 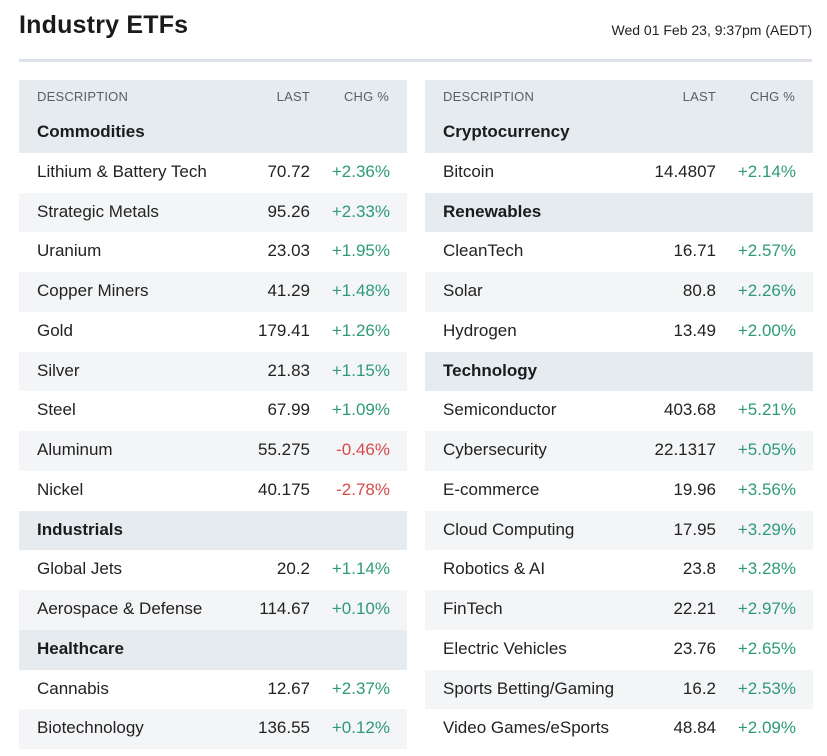 I want to click on table-row: E-commerce 19.96 +3.56%, so click(x=619, y=491).